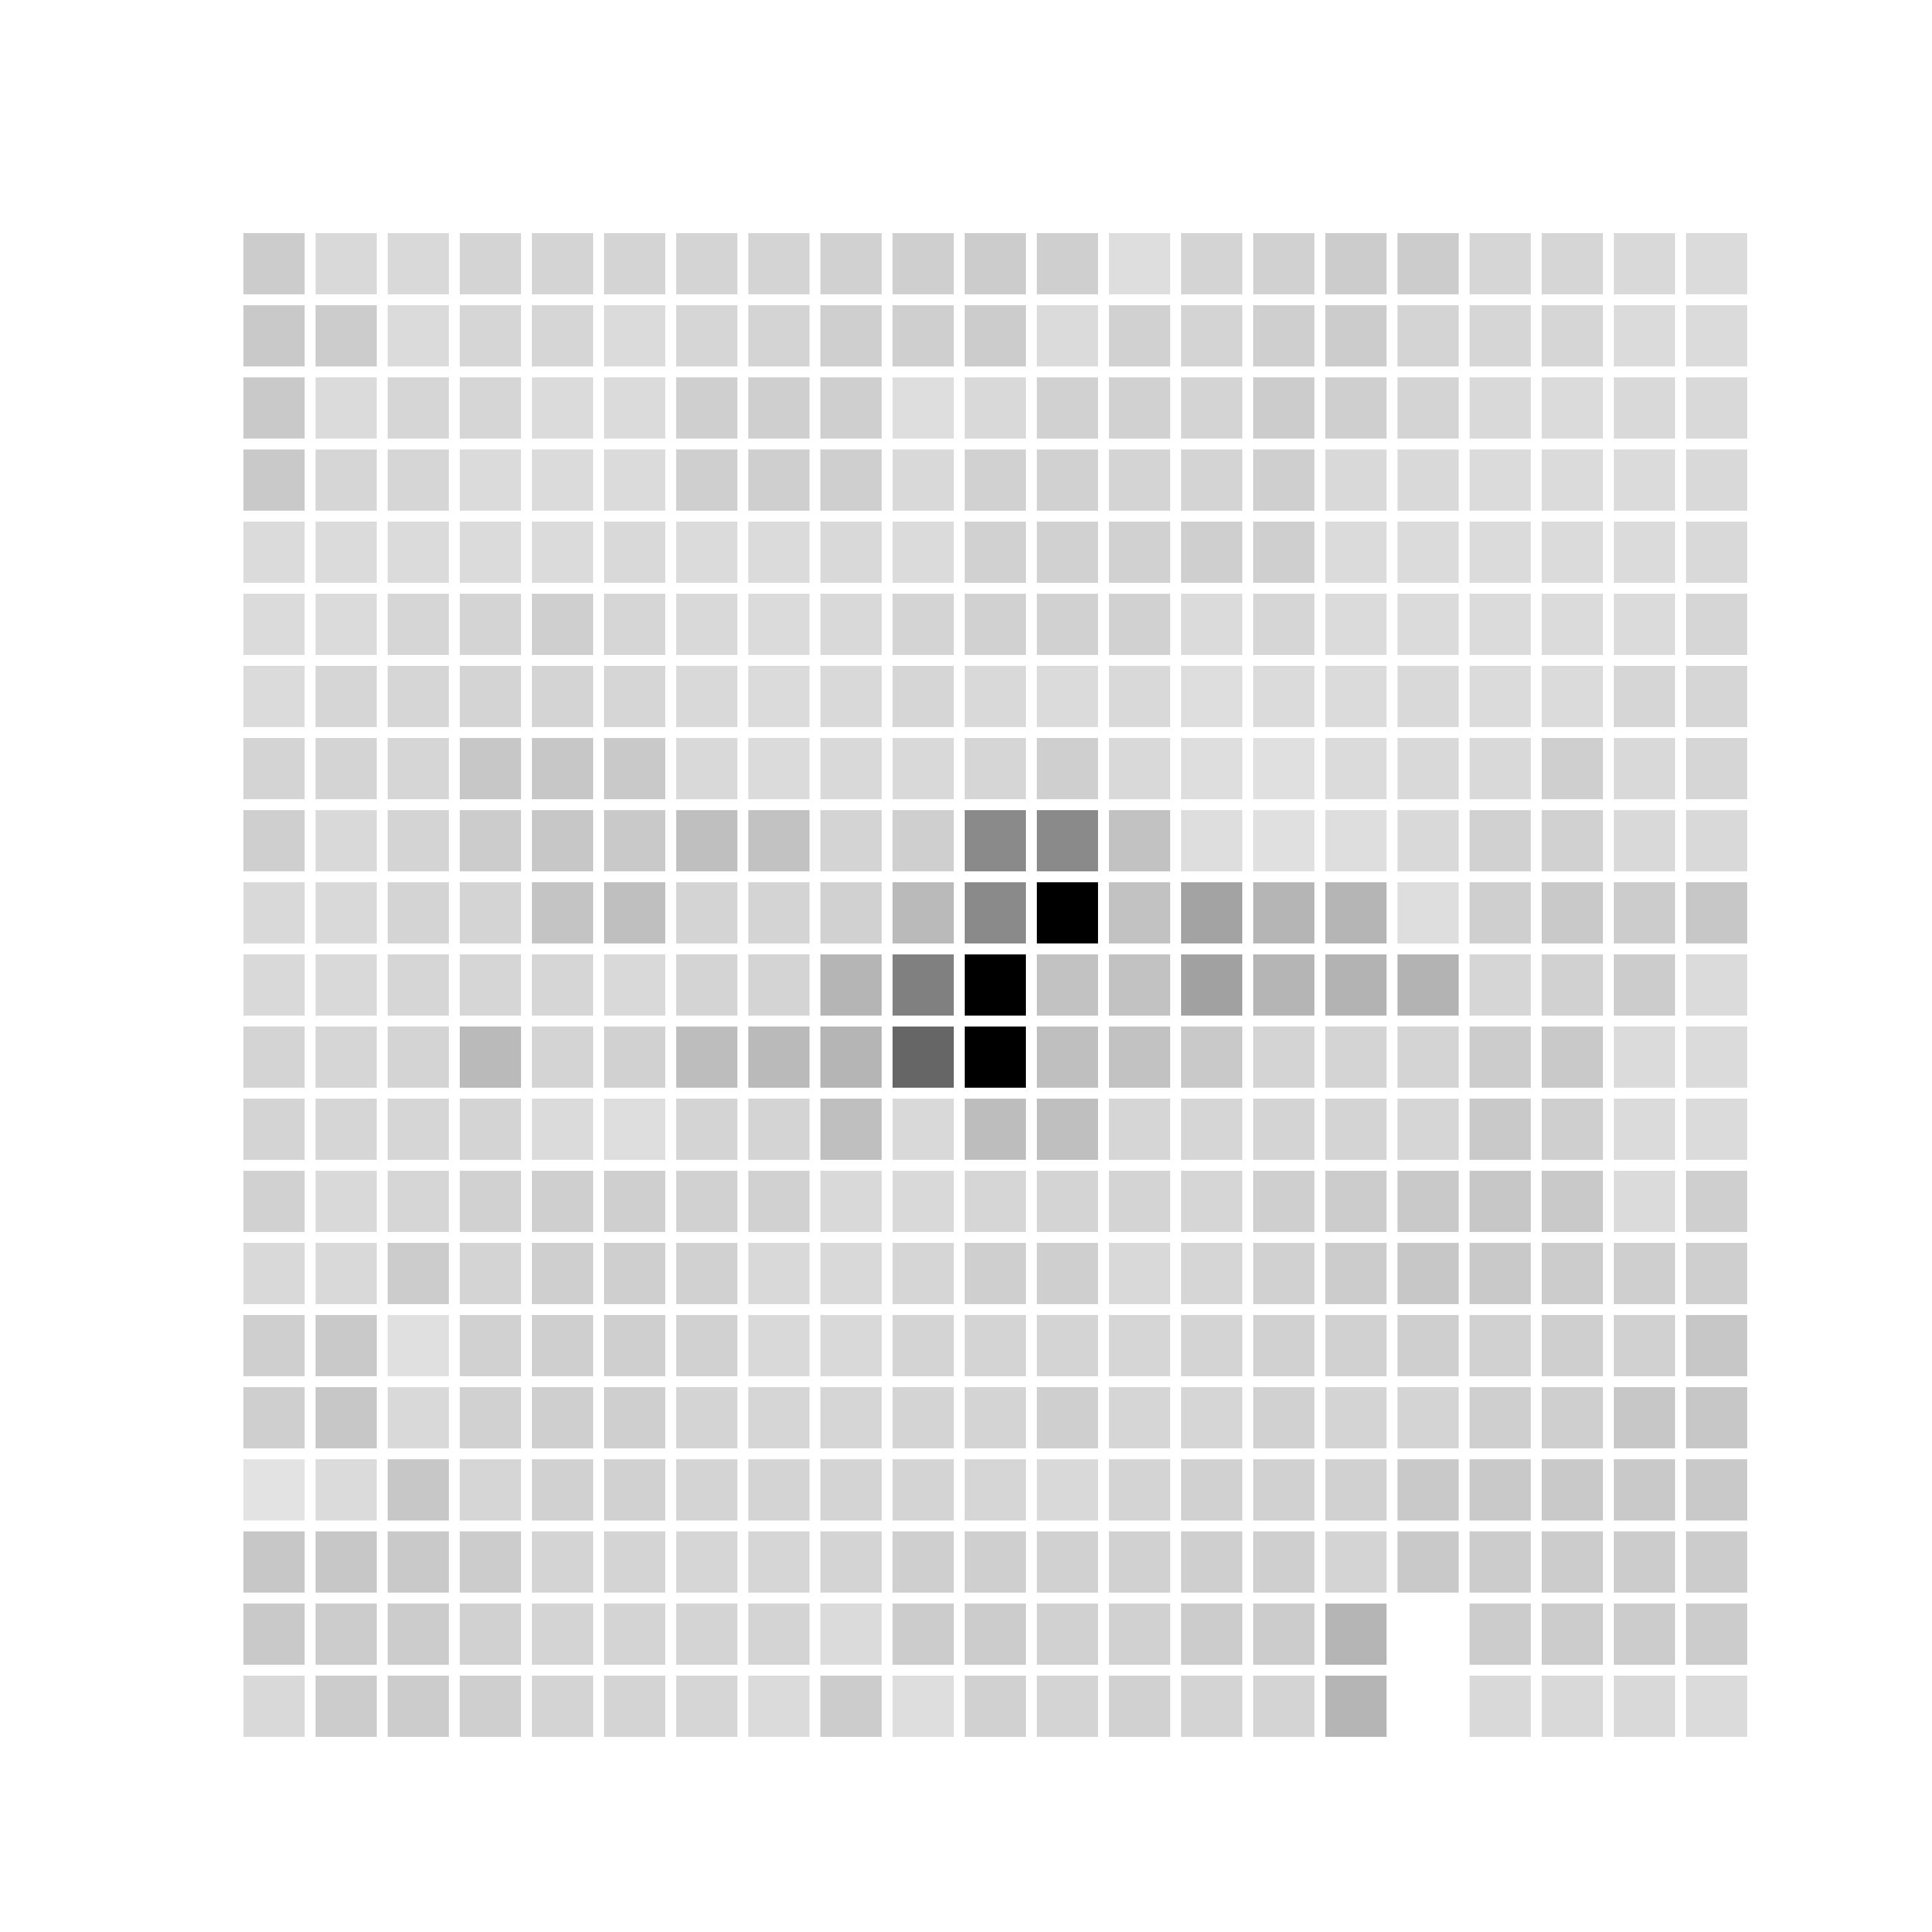  Describe the element at coordinates (779, 408) in the screenshot. I see `heatmap-cell-r2-c7` at that location.